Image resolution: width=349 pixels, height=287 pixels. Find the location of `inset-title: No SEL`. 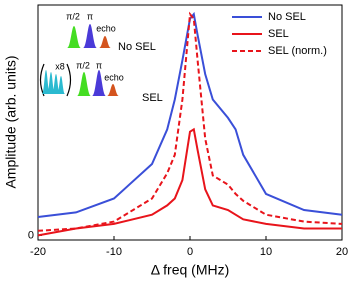

inset-title: No SEL is located at coordinates (137, 47).